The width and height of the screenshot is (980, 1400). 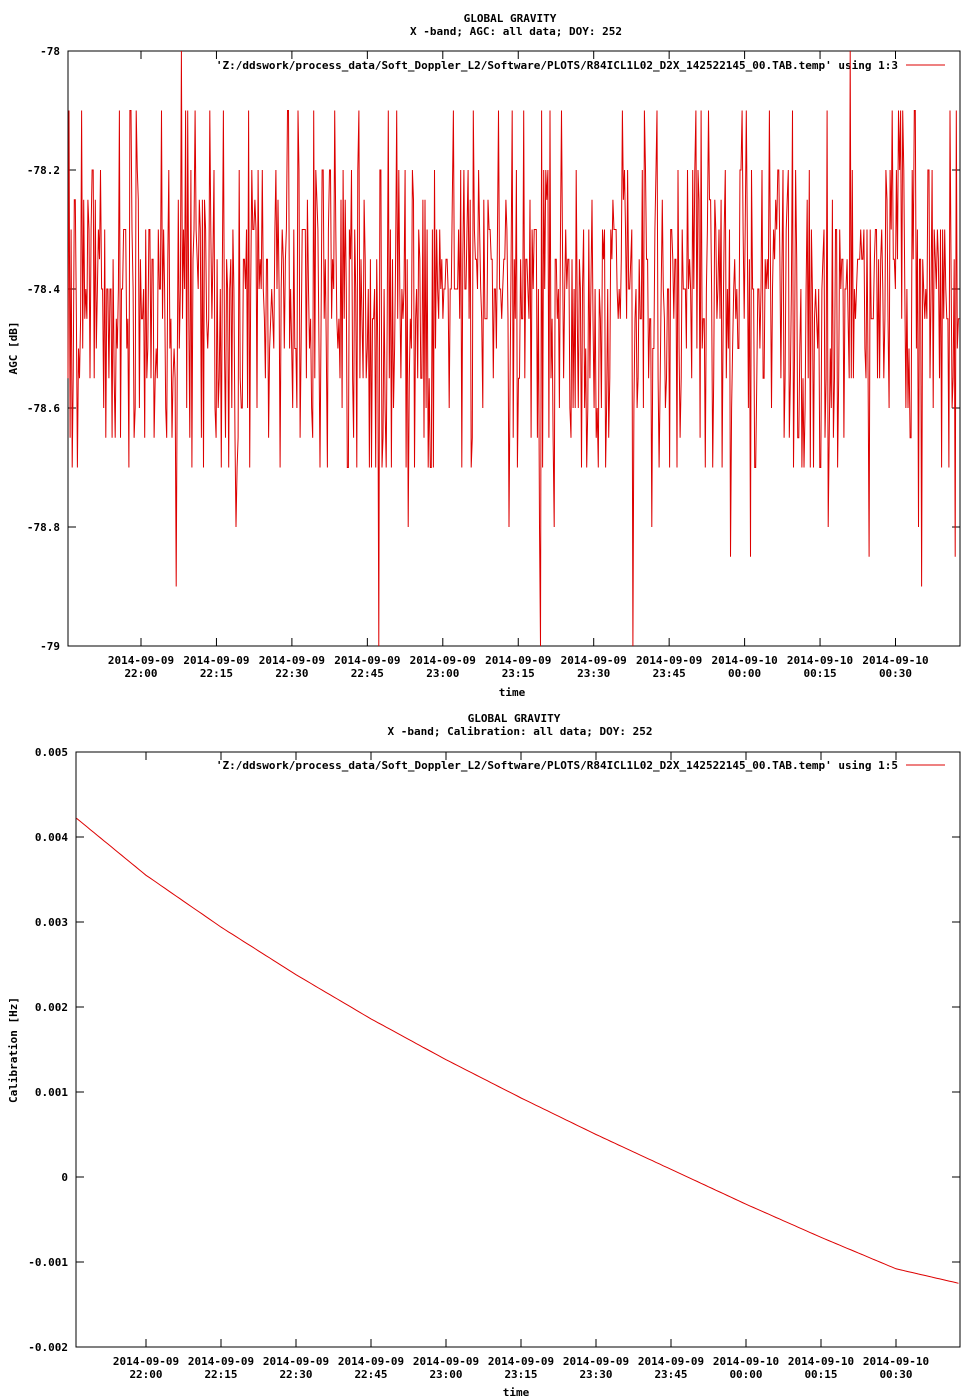 I want to click on agc-x-tick-time: 22:30, so click(x=291, y=673).